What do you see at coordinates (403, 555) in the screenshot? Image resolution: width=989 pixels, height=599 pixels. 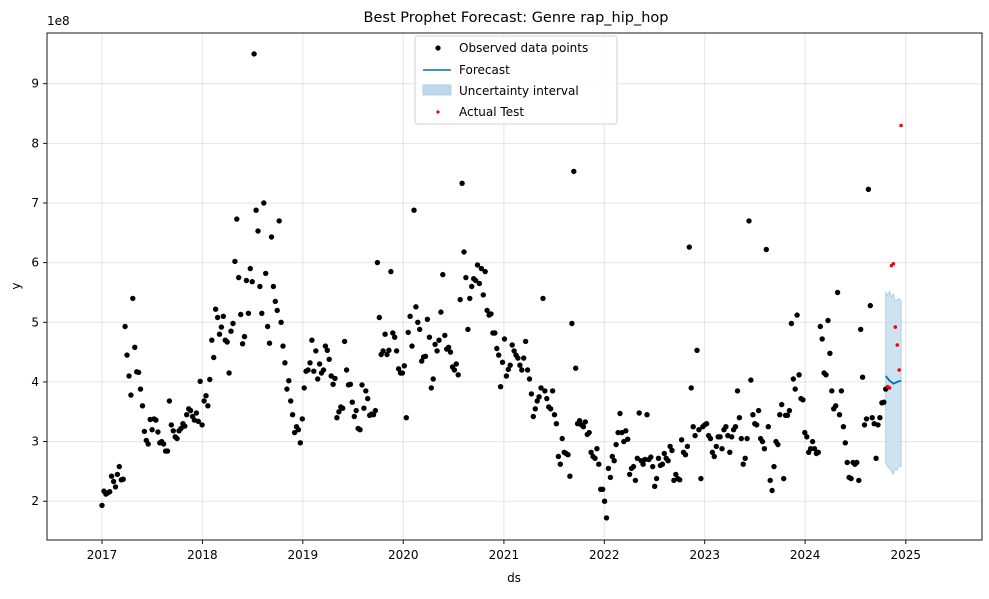 I see `x-tick-label: 2020` at bounding box center [403, 555].